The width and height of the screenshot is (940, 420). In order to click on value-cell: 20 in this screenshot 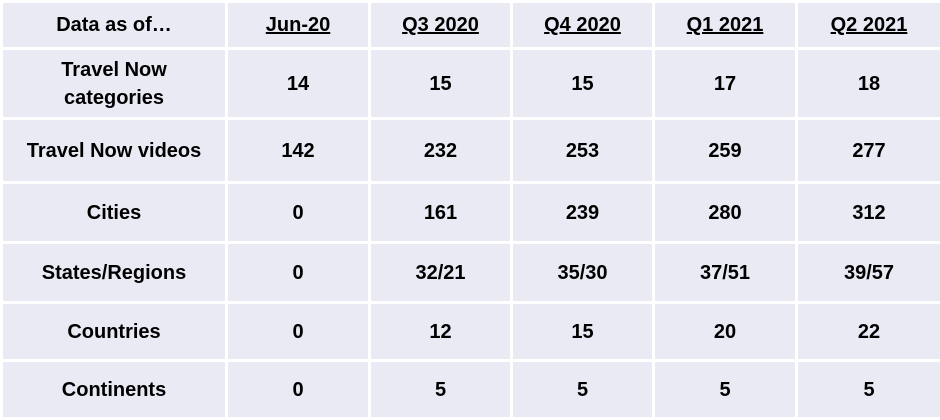, I will do `click(725, 331)`.